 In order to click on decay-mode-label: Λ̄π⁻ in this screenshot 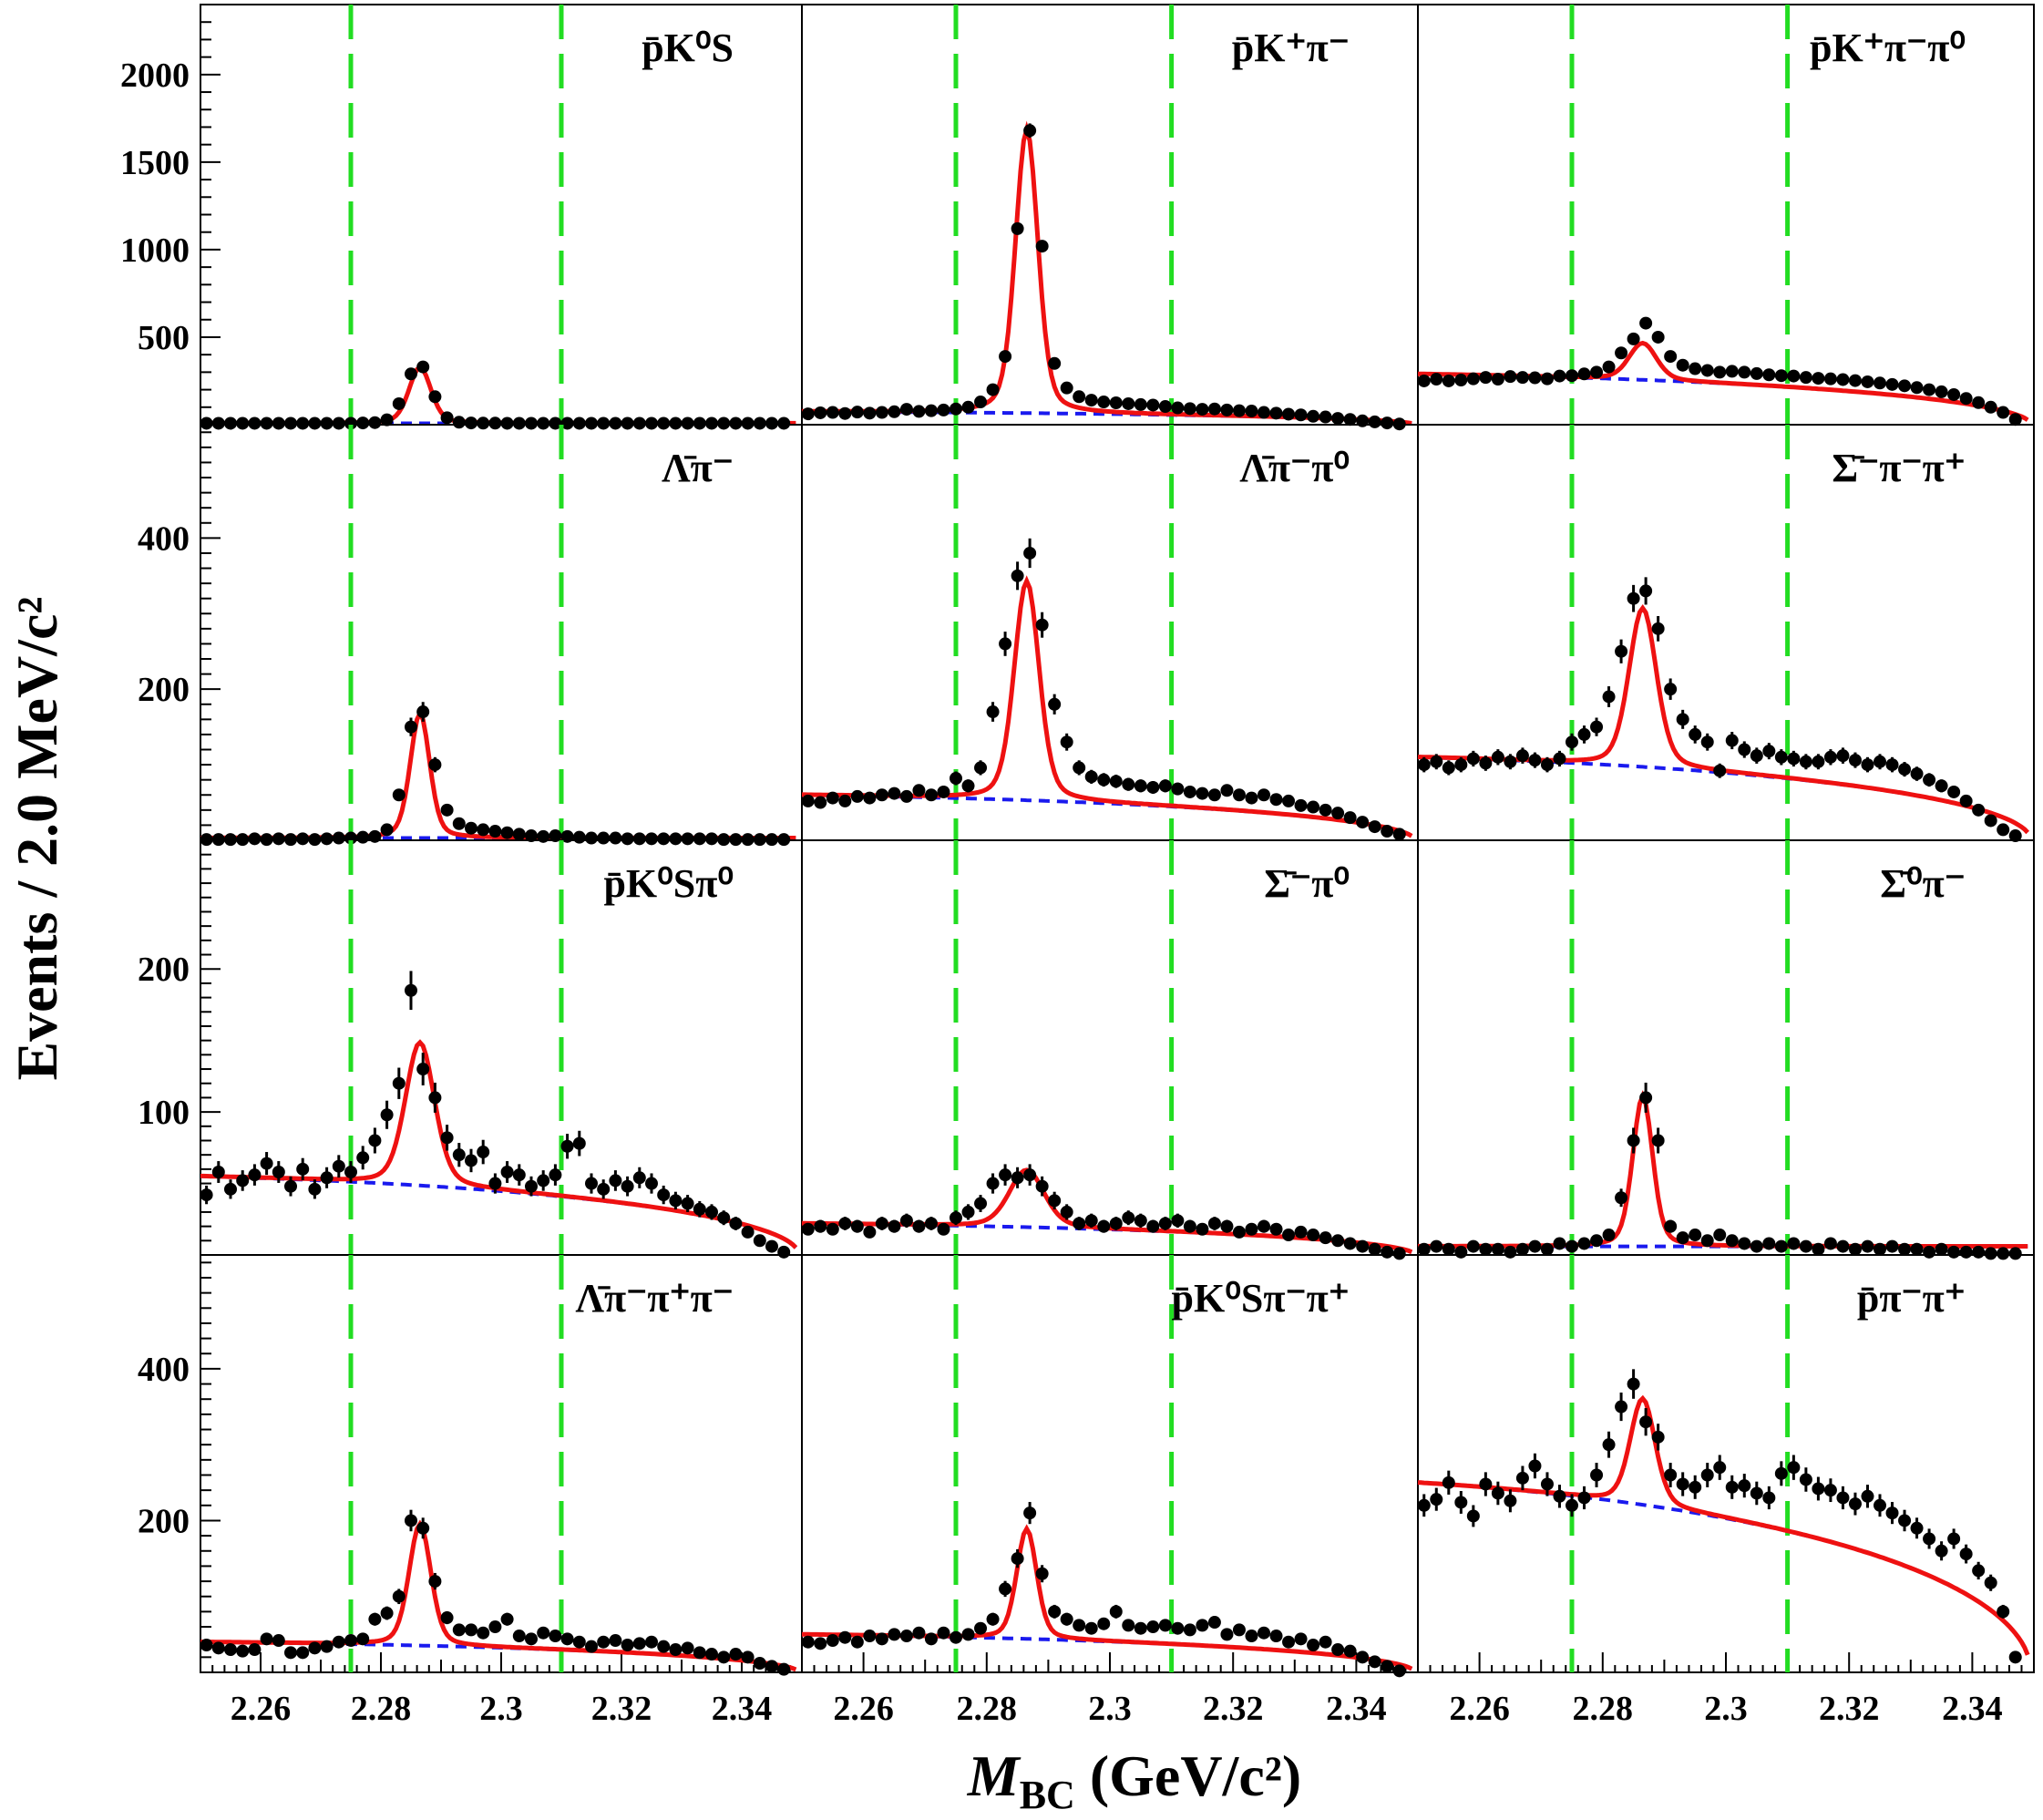, I will do `click(698, 468)`.